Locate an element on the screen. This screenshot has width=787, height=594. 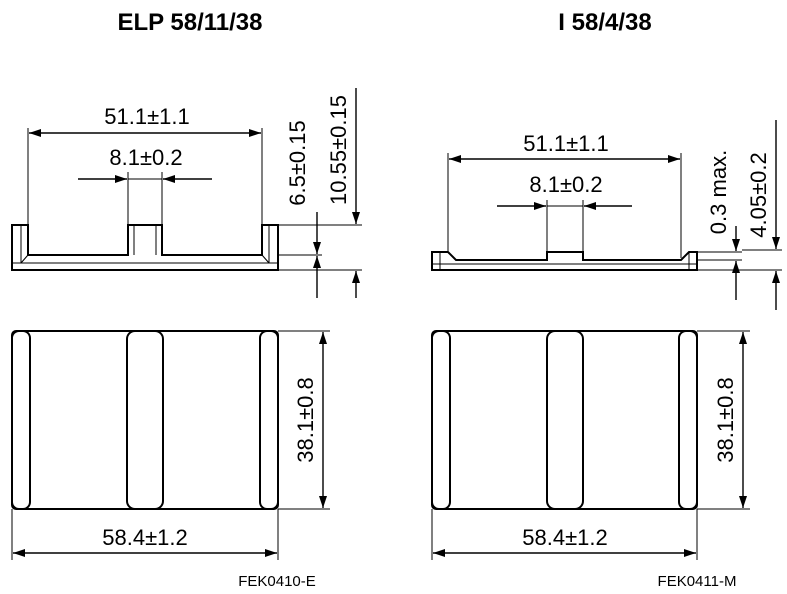
left-side-view is located at coordinates (145, 247).